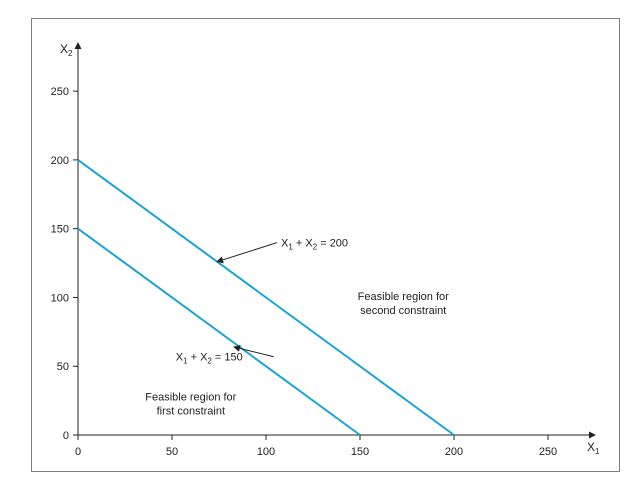 This screenshot has width=630, height=483. Describe the element at coordinates (360, 452) in the screenshot. I see `x-tick-label: 150` at that location.